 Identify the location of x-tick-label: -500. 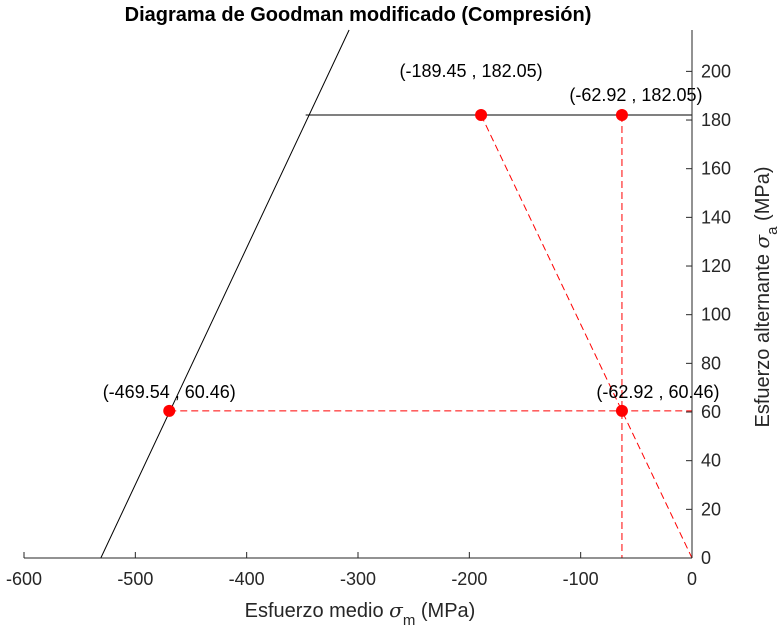
(135, 579).